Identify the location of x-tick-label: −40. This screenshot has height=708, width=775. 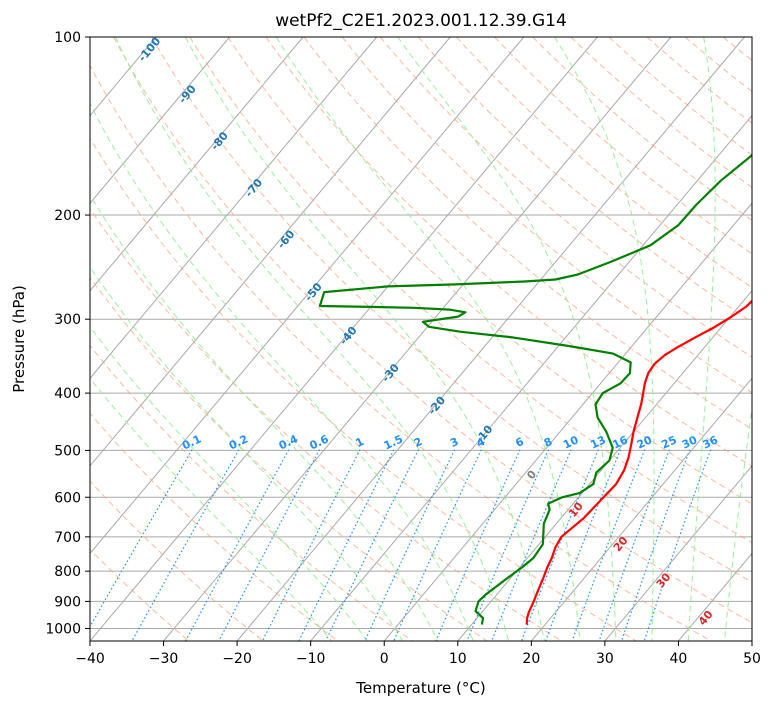
(90, 659).